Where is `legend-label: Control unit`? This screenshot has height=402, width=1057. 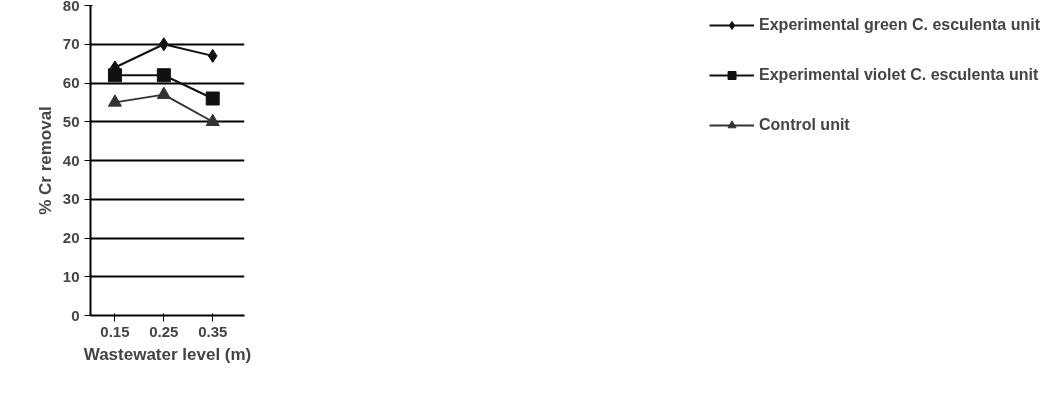 legend-label: Control unit is located at coordinates (805, 125).